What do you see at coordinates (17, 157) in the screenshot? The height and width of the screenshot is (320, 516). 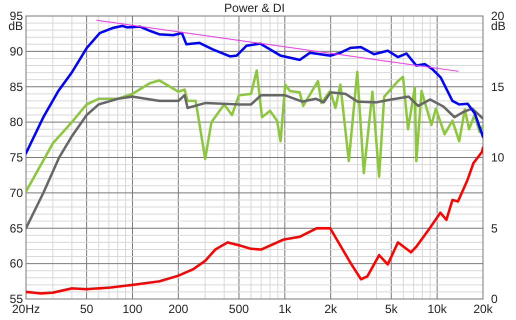 I see `y-tick-label: 75` at bounding box center [17, 157].